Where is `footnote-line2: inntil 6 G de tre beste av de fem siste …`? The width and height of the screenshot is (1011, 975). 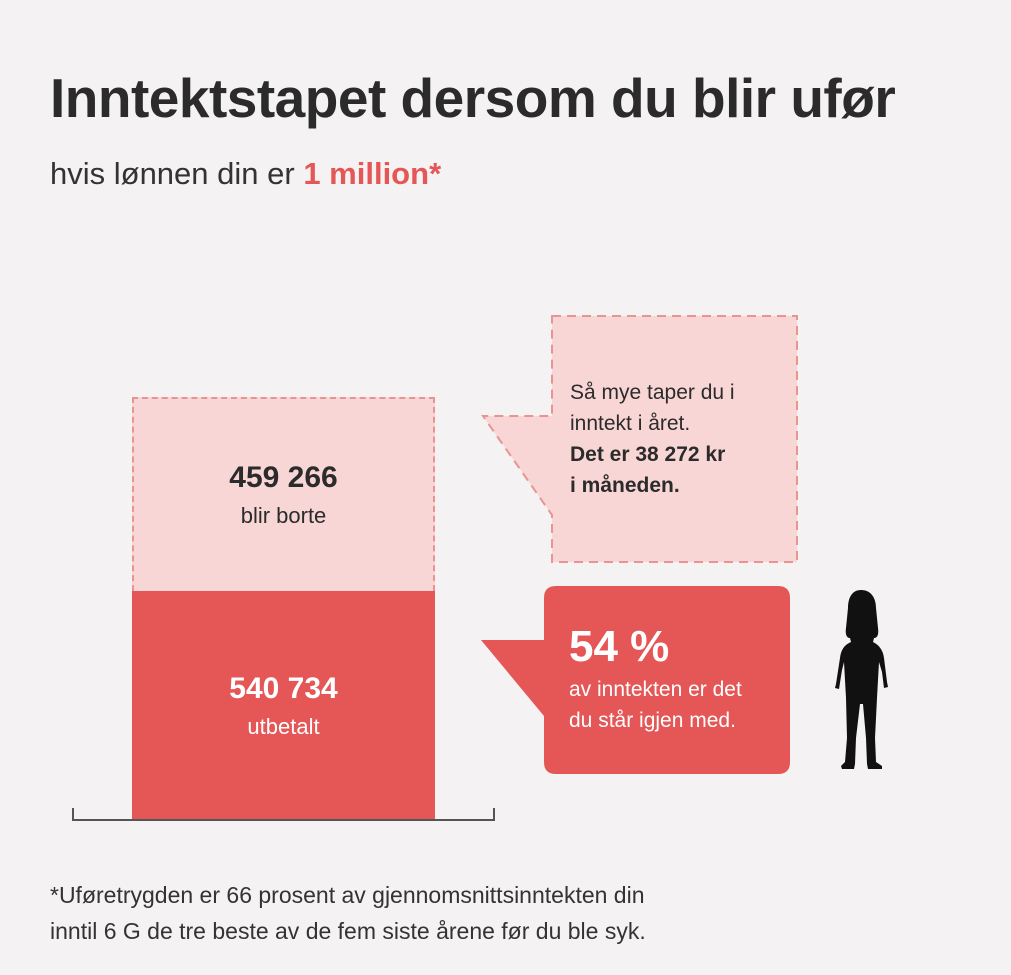 footnote-line2: inntil 6 G de tre beste av de fem siste … is located at coordinates (348, 931).